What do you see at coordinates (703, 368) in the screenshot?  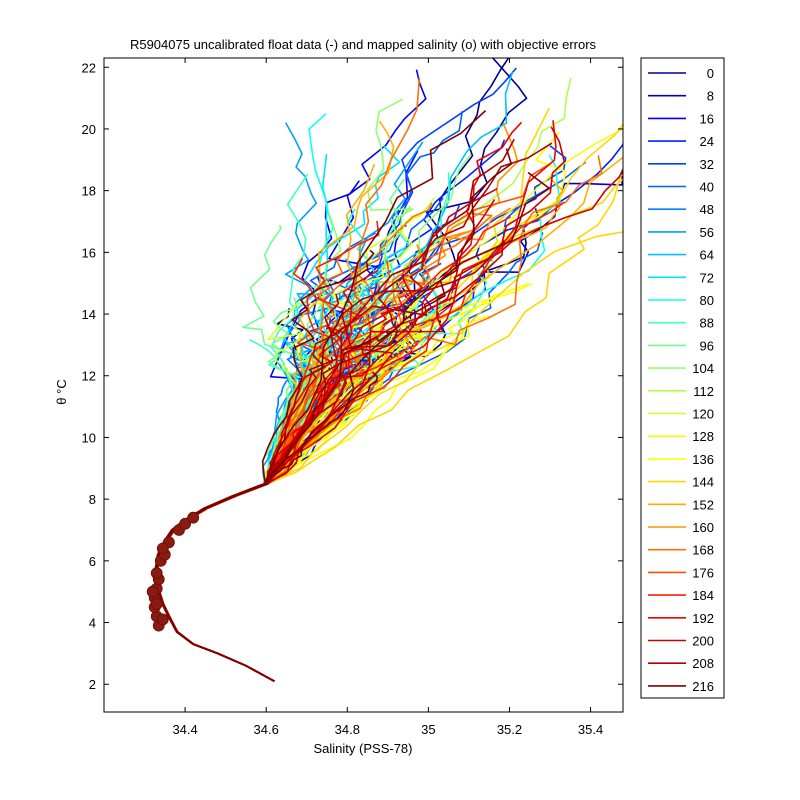 I see `legend-label: 104` at bounding box center [703, 368].